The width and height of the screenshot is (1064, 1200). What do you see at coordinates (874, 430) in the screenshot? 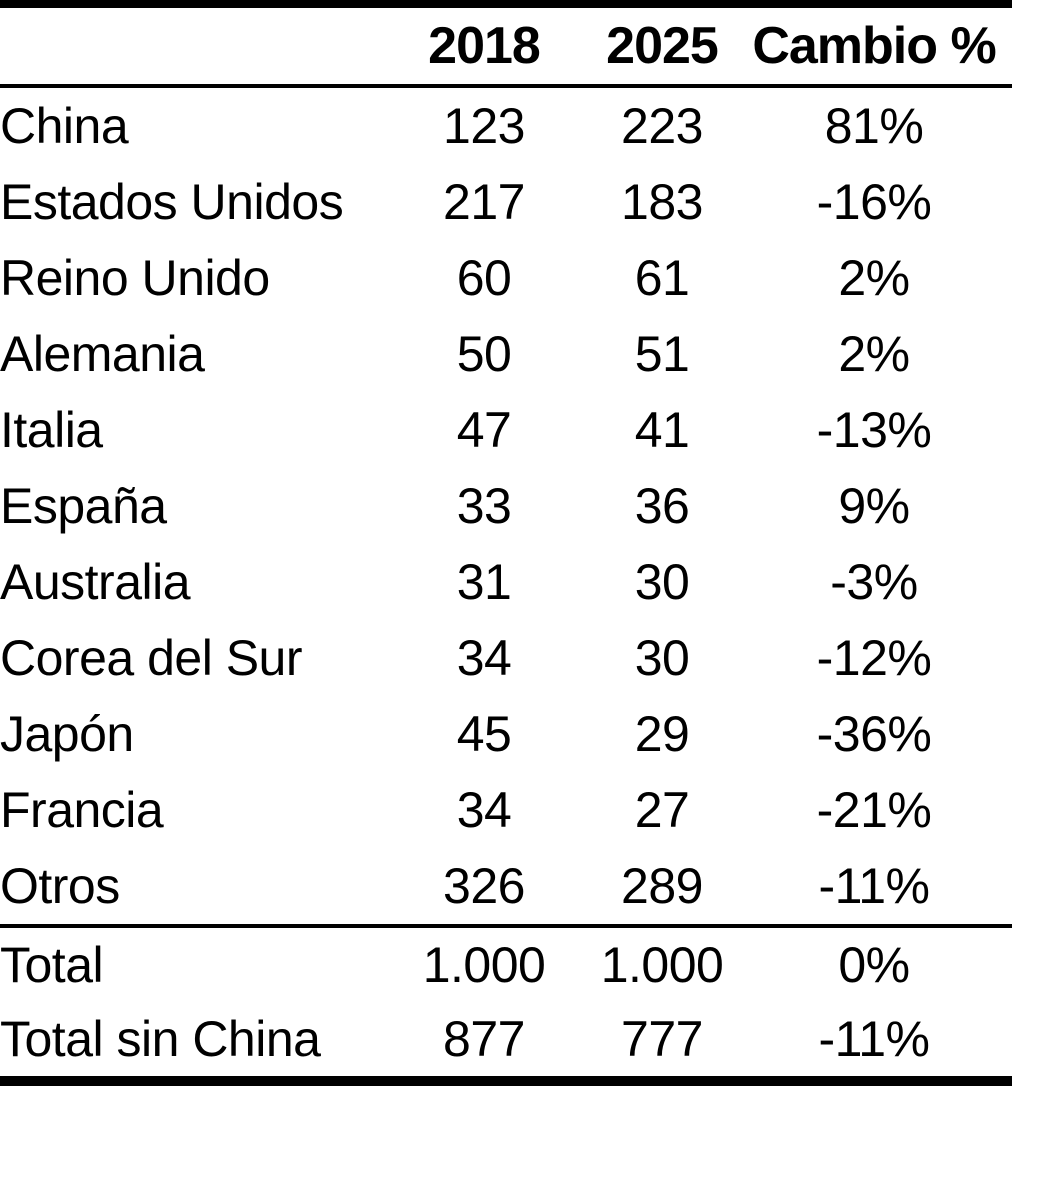
I see `value-change: -13%` at bounding box center [874, 430].